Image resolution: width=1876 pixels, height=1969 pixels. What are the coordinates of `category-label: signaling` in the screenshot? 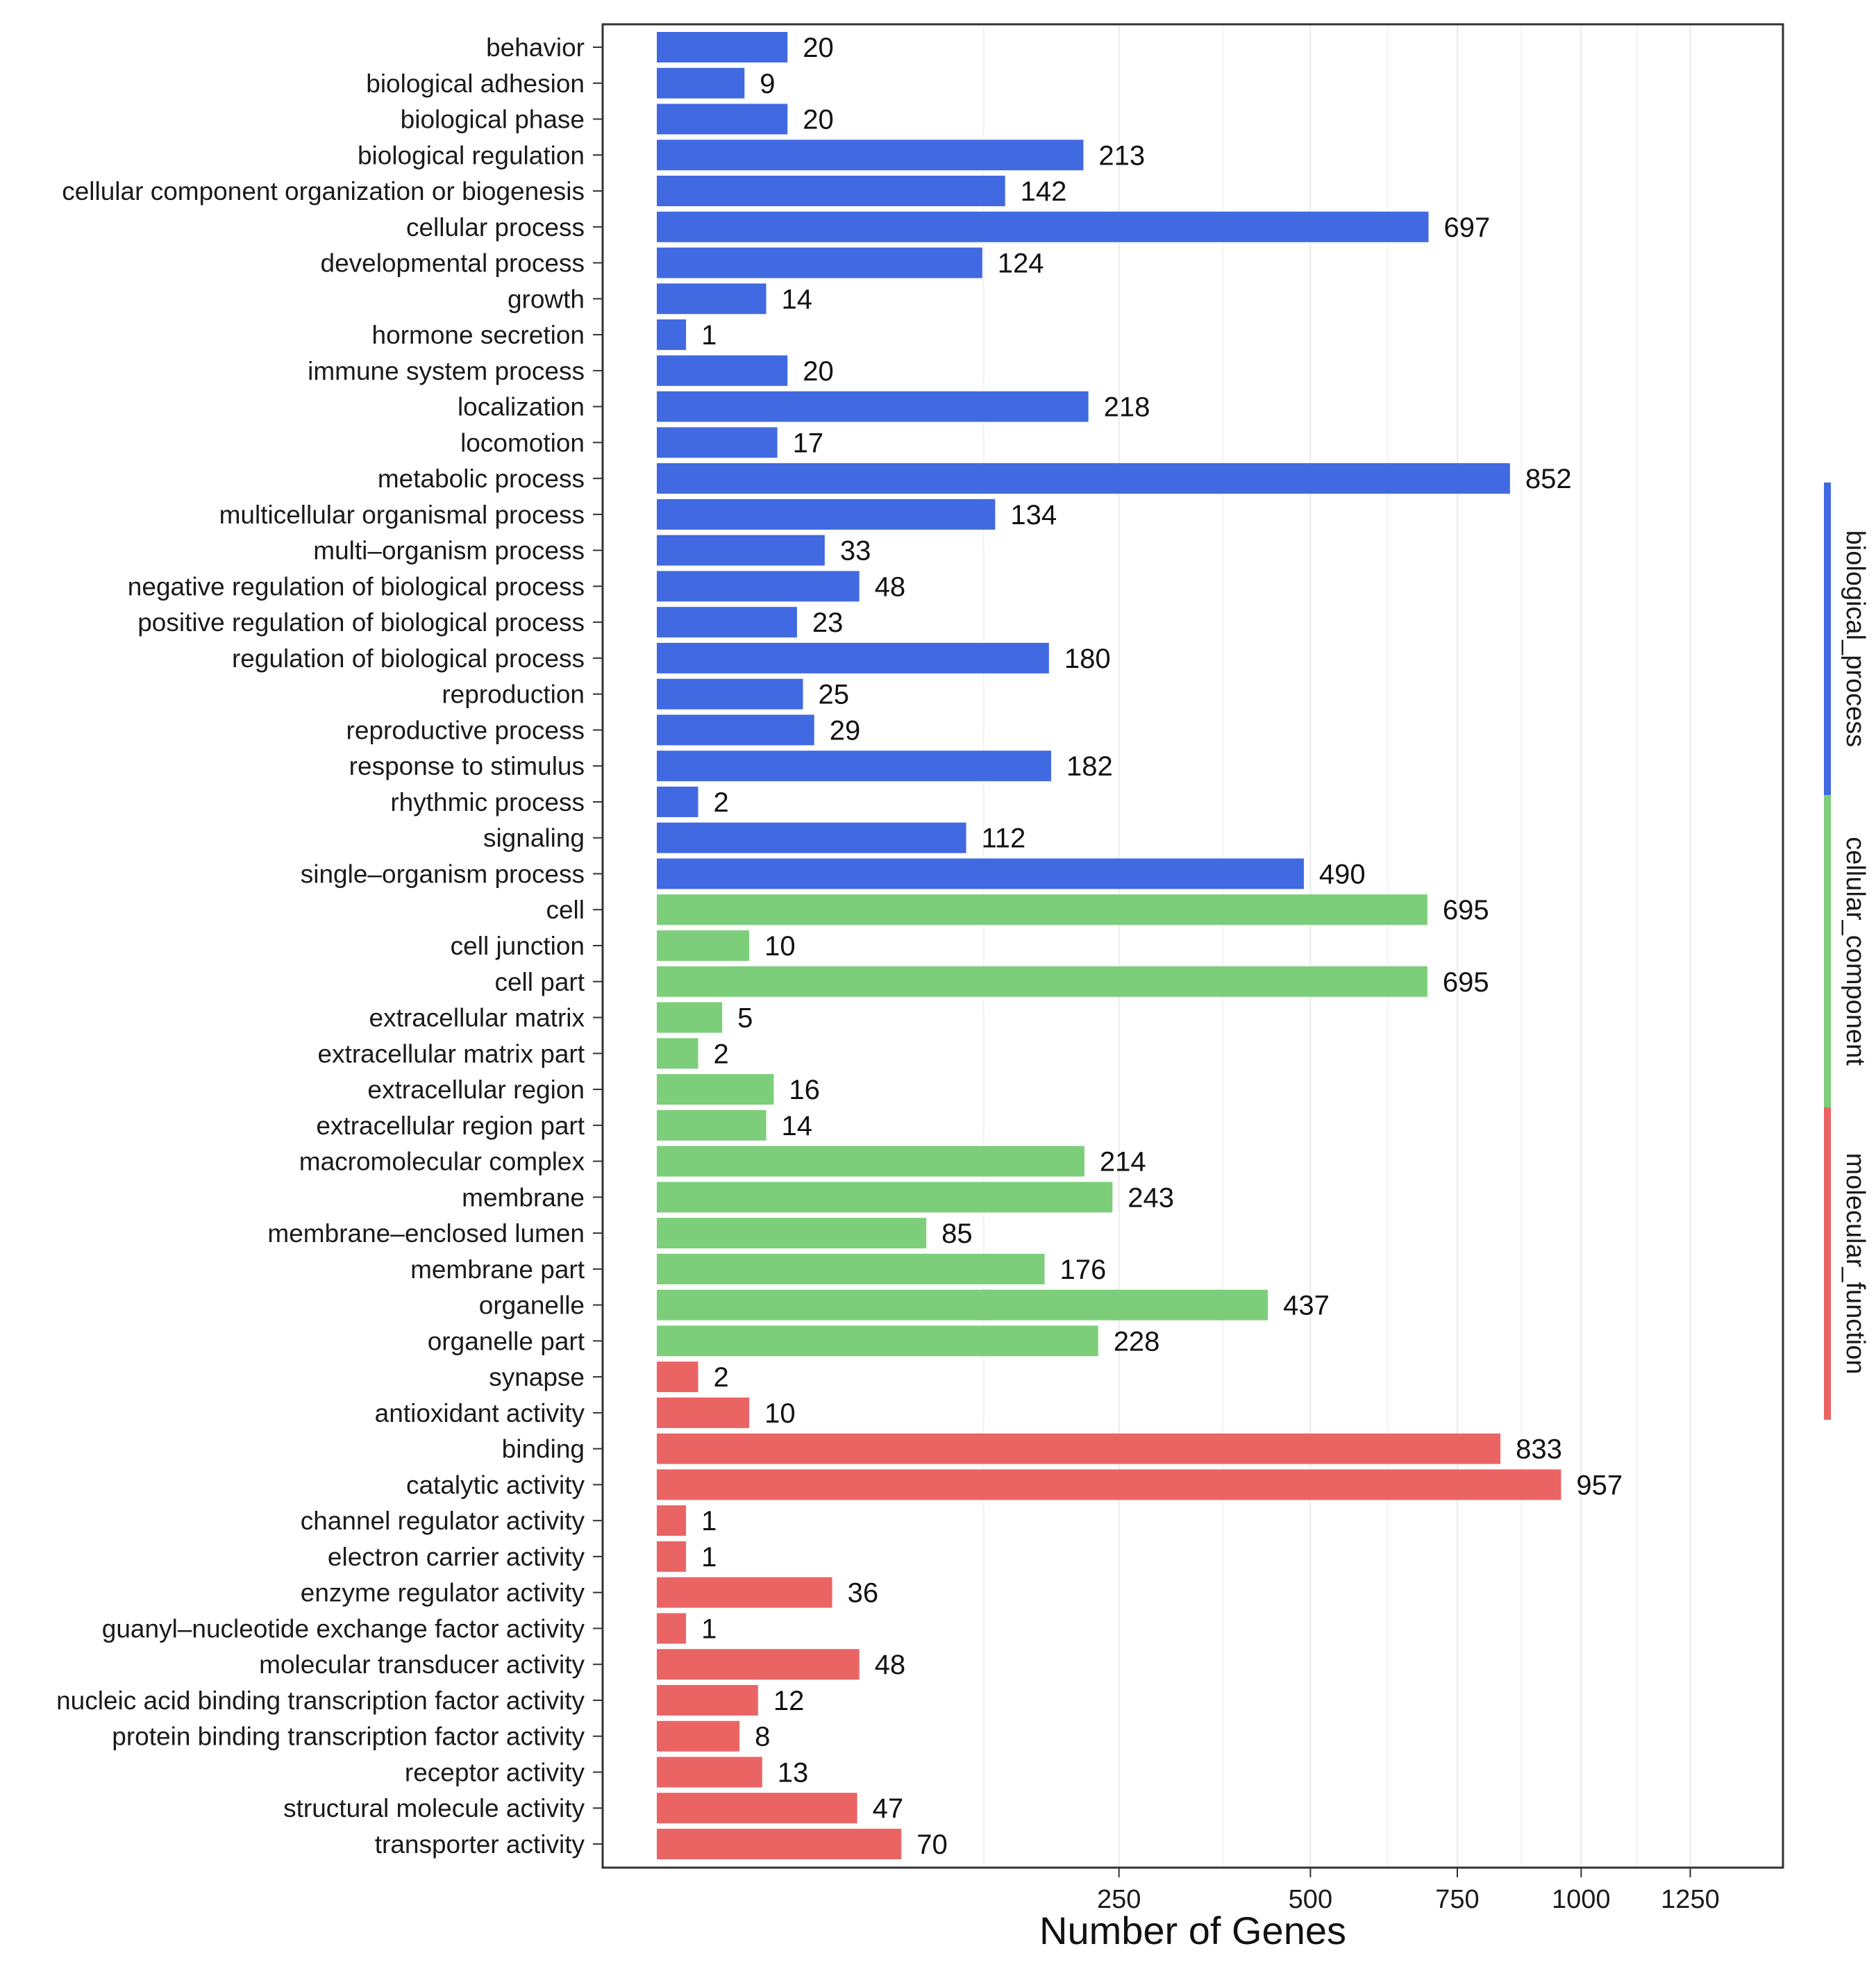 It's located at (534, 838).